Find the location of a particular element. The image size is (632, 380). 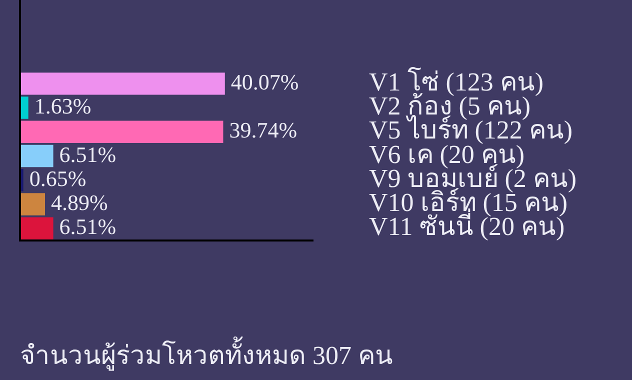

data-label: 39.74% is located at coordinates (263, 130).